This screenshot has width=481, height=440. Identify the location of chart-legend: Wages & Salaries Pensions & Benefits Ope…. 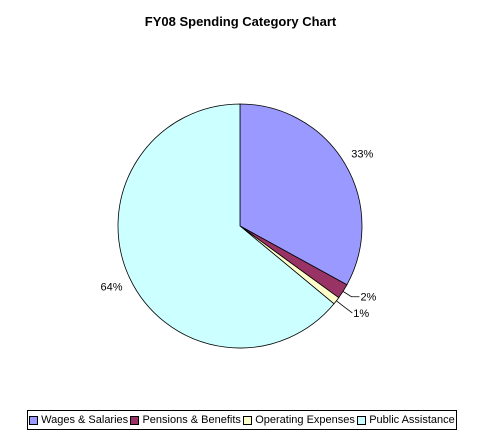
(242, 420).